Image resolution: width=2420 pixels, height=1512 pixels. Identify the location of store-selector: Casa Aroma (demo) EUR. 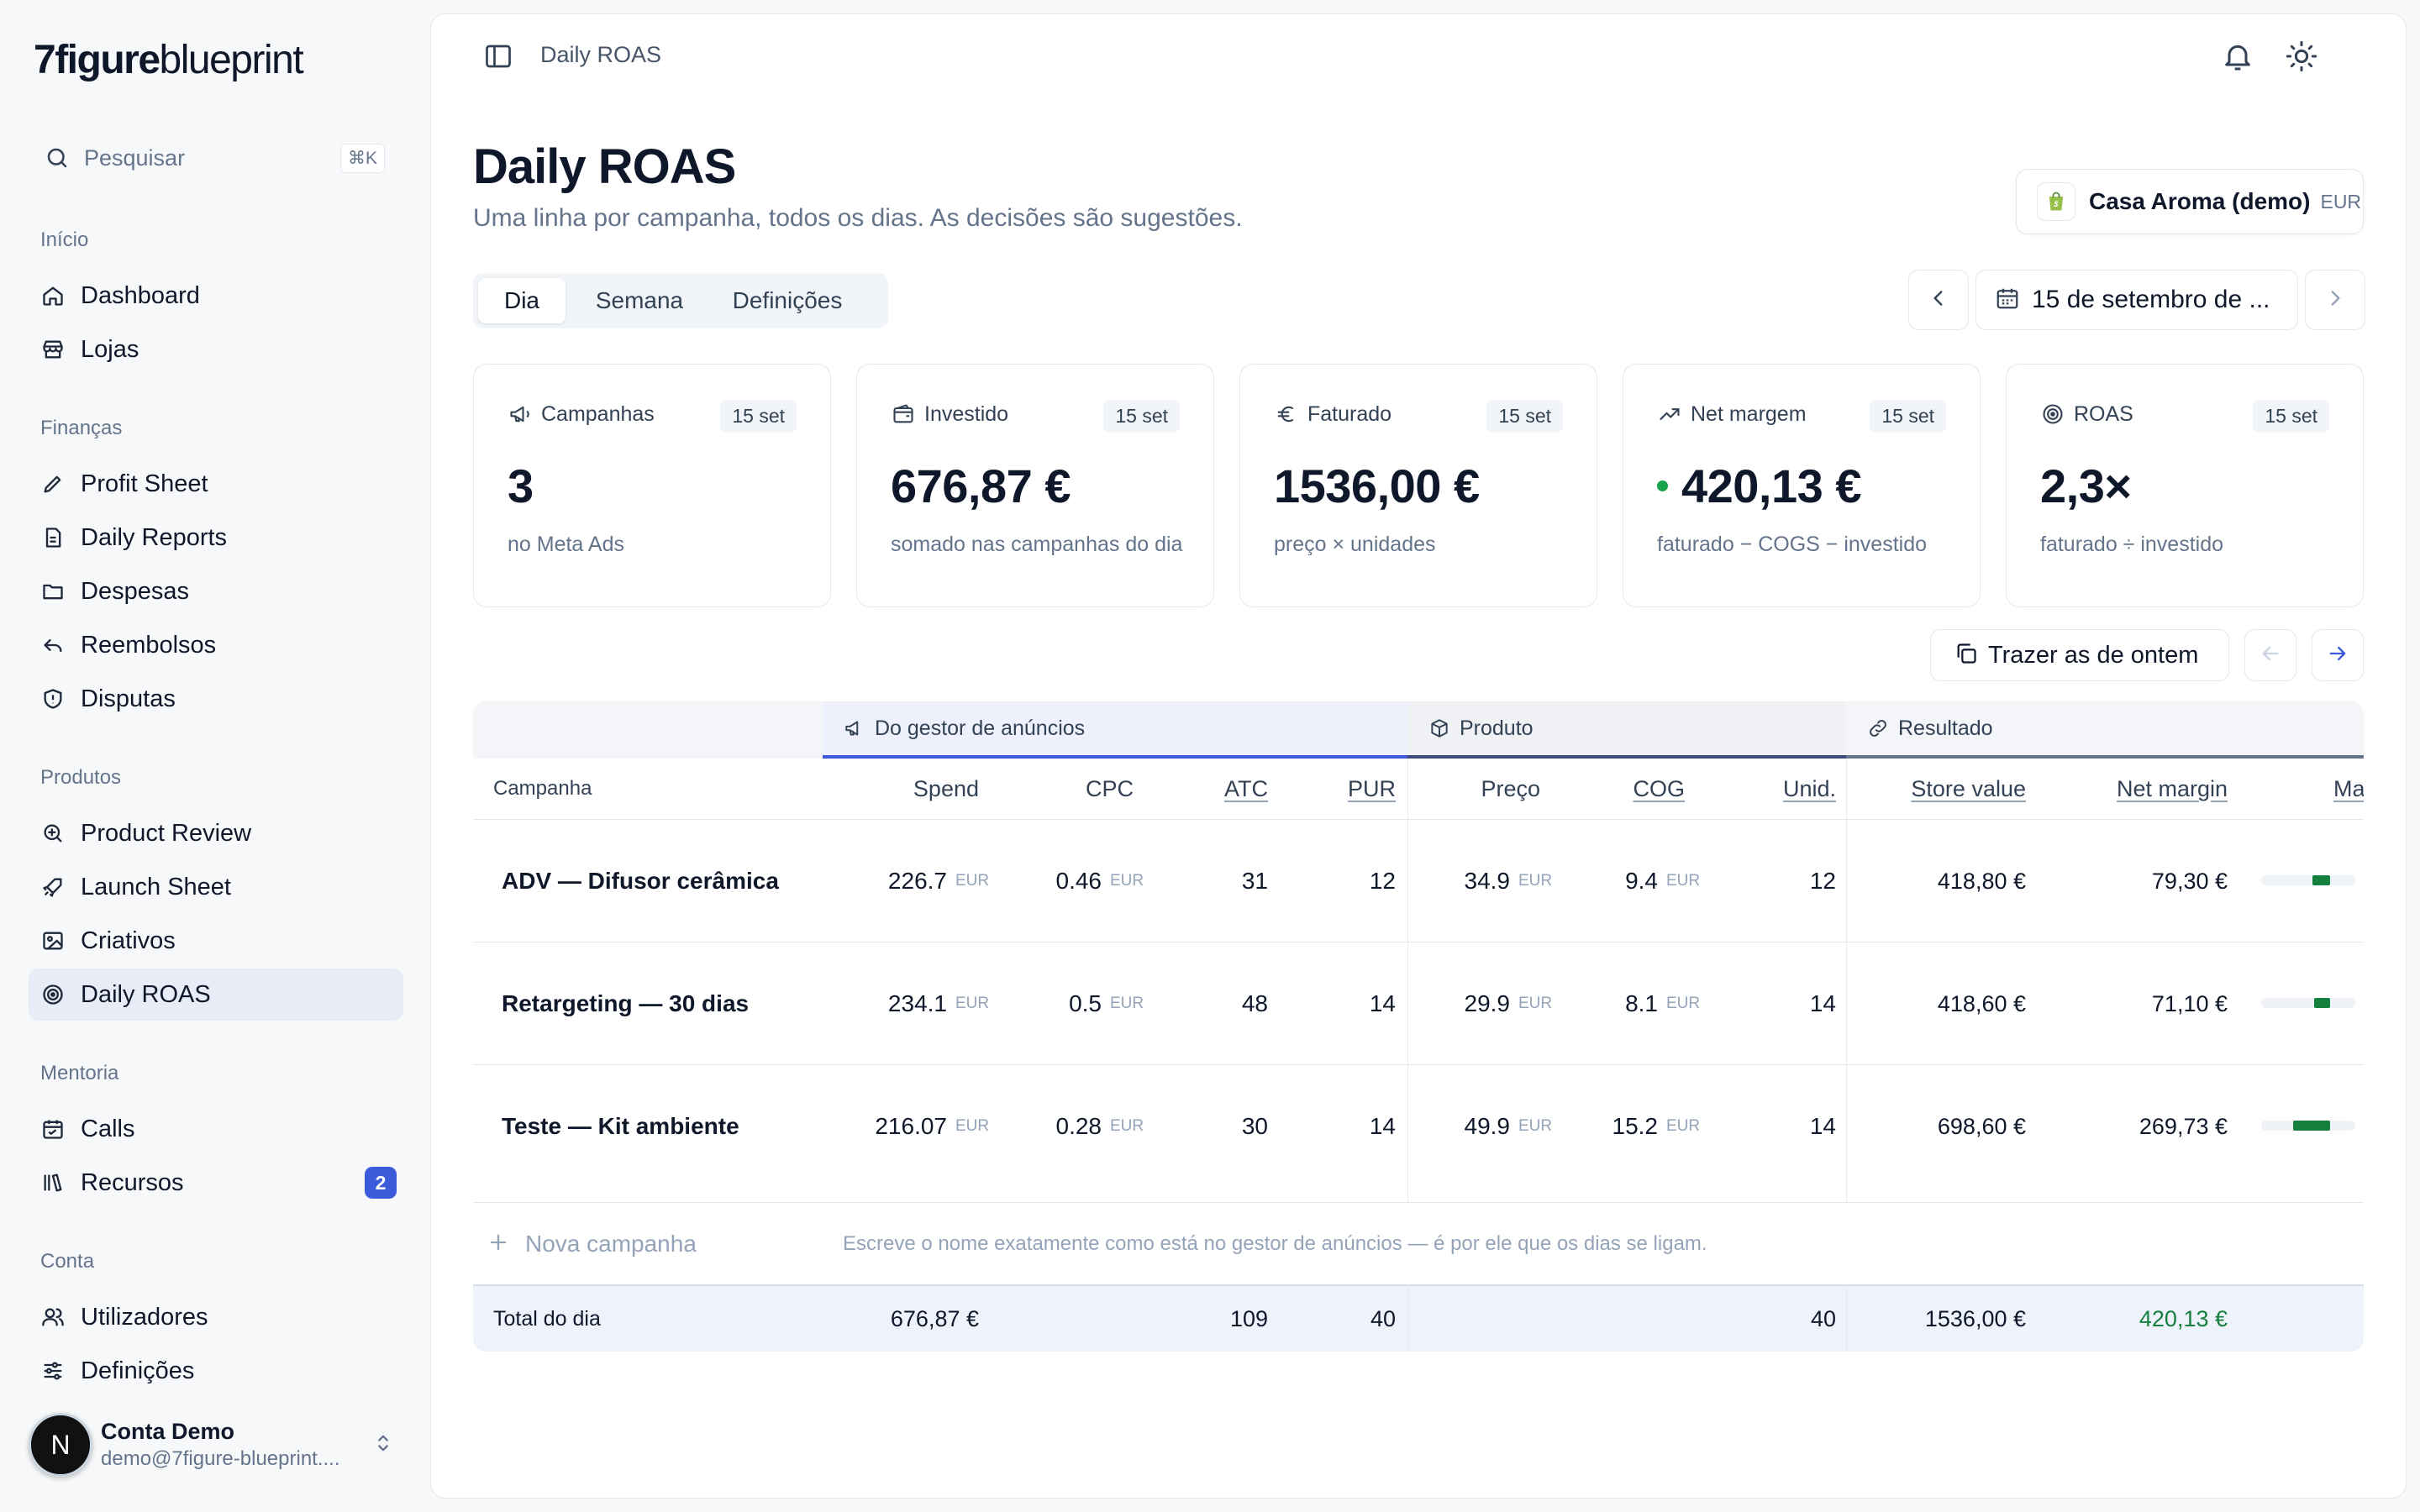
(2190, 201).